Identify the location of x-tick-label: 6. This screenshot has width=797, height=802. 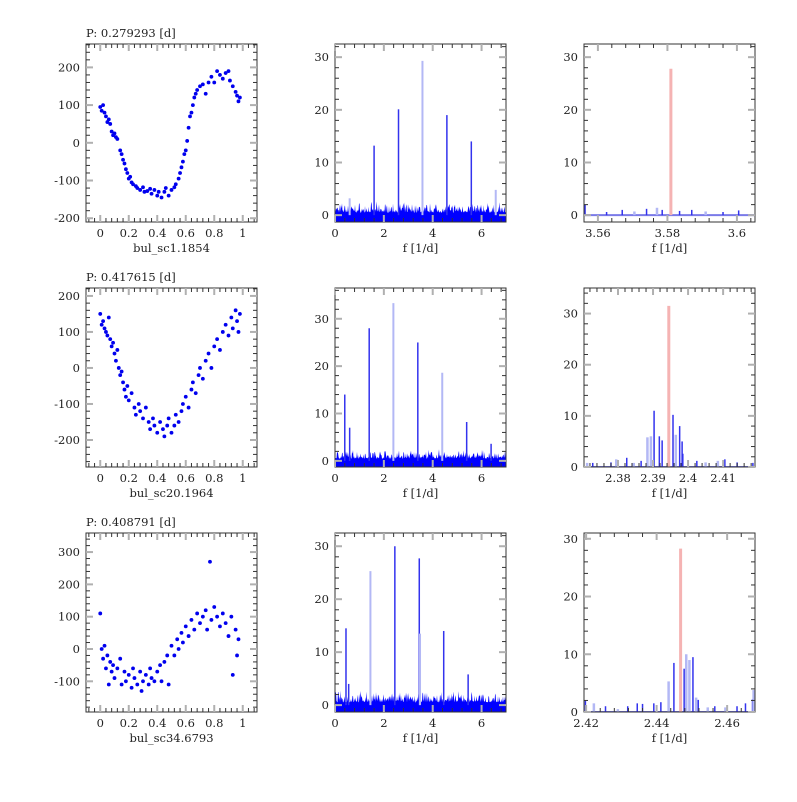
(481, 478).